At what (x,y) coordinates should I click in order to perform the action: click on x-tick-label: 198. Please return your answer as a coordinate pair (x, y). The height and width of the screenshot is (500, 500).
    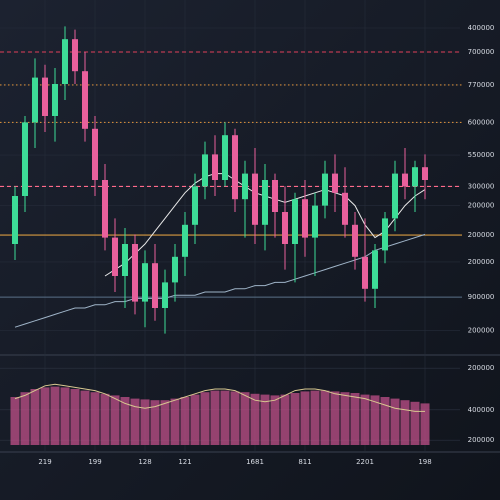
    Looking at the image, I should click on (424, 462).